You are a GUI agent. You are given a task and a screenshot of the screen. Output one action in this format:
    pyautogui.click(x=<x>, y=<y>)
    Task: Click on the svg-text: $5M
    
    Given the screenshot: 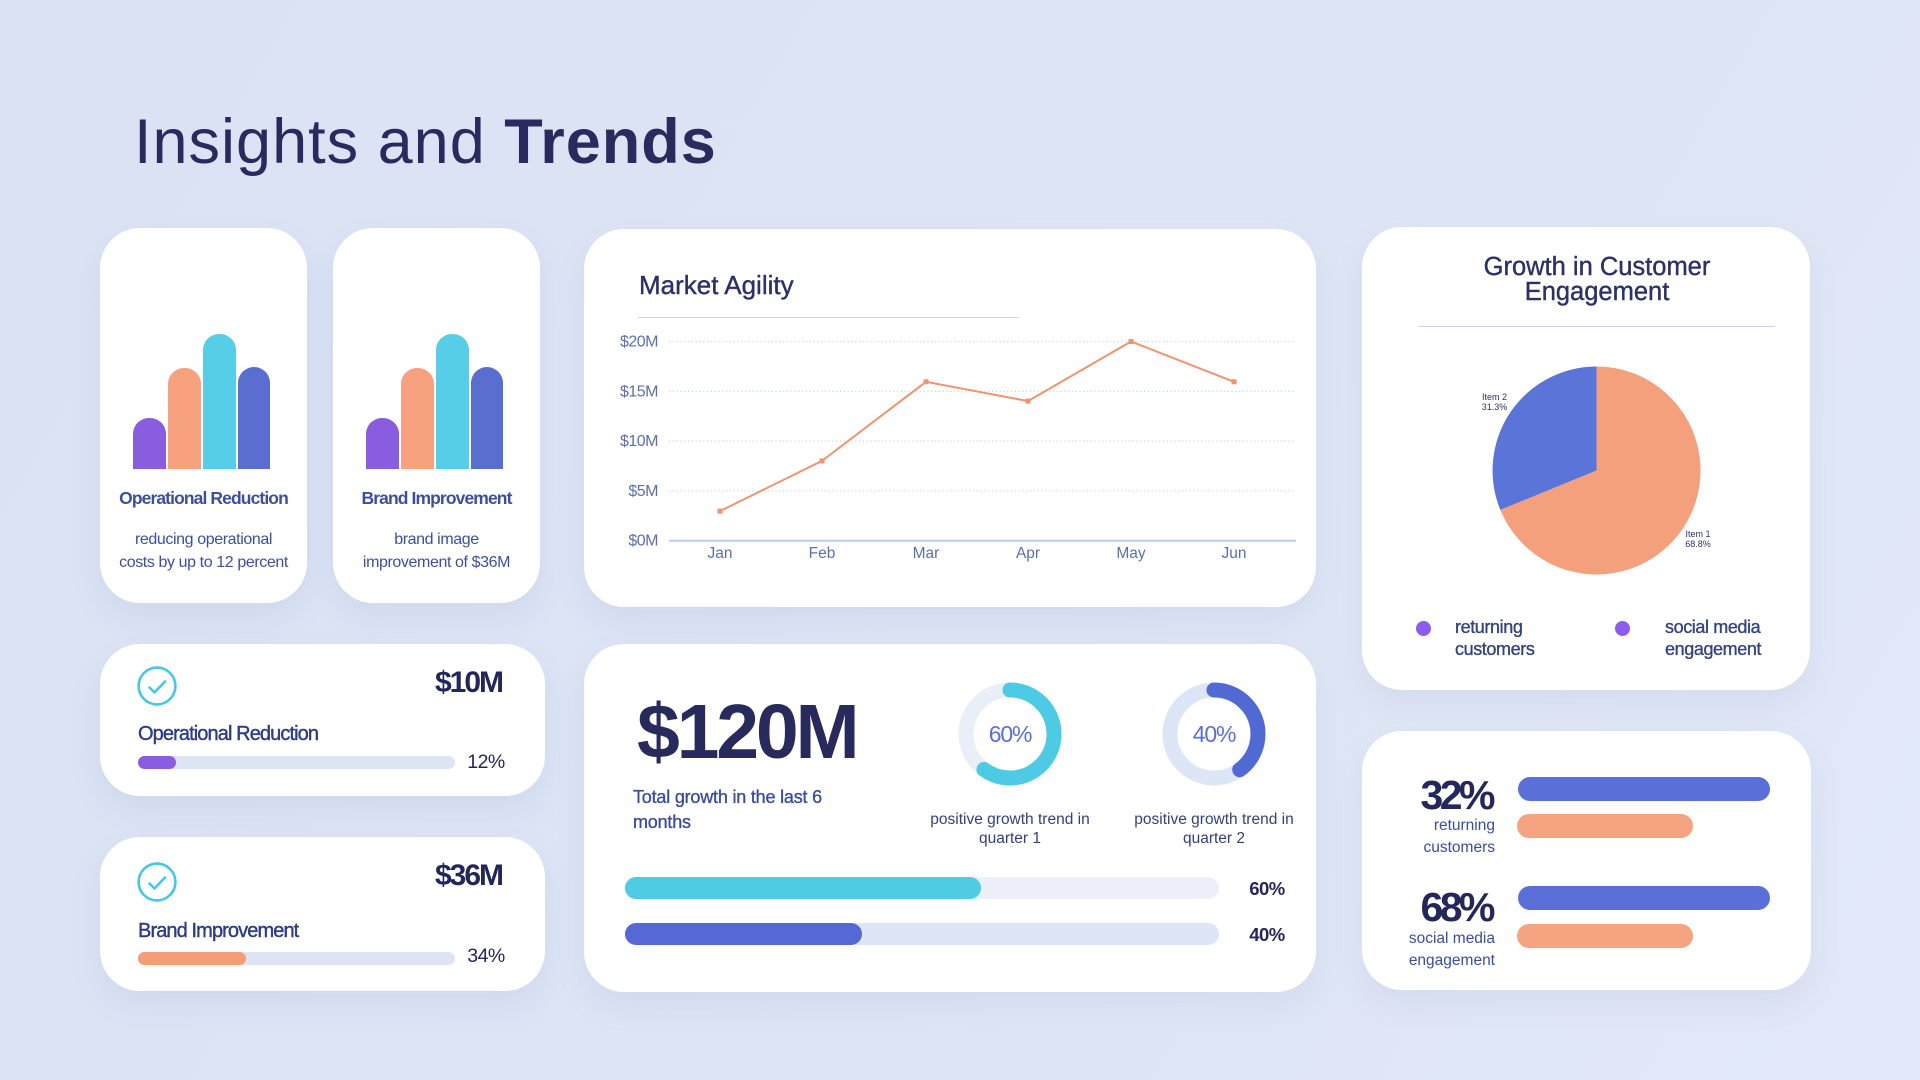 What is the action you would take?
    pyautogui.click(x=643, y=491)
    